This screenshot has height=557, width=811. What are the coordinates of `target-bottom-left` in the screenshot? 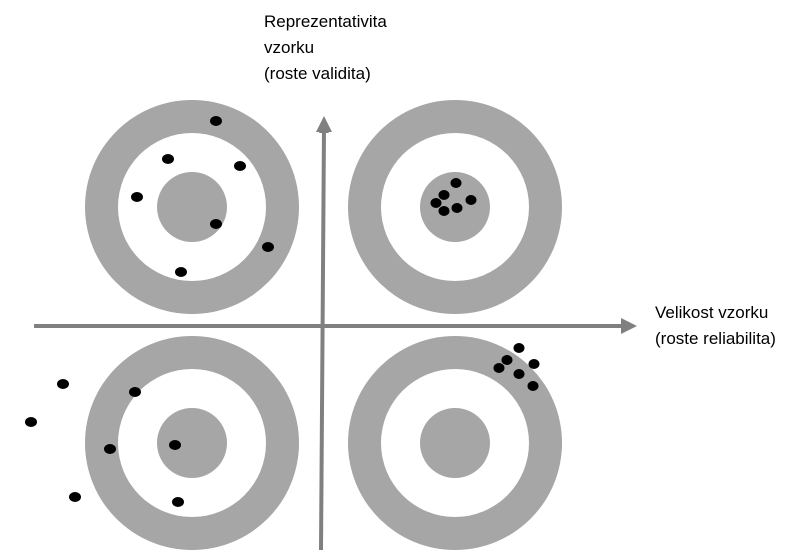 It's located at (162, 443).